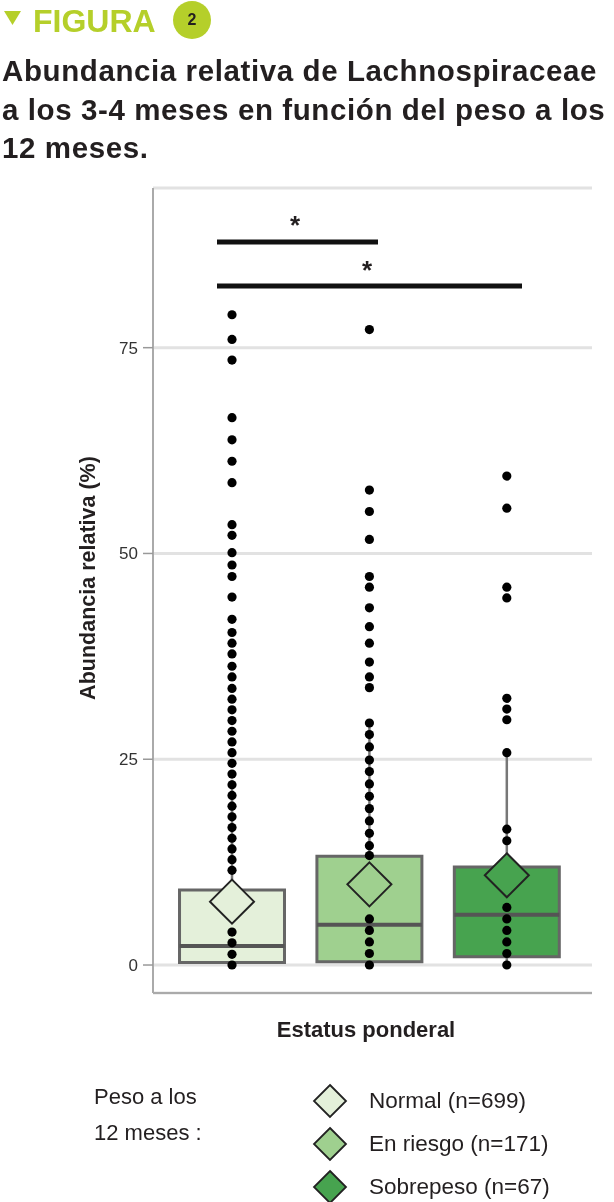  What do you see at coordinates (459, 1186) in the screenshot?
I see `legend-label: Sobrepeso (n=67)` at bounding box center [459, 1186].